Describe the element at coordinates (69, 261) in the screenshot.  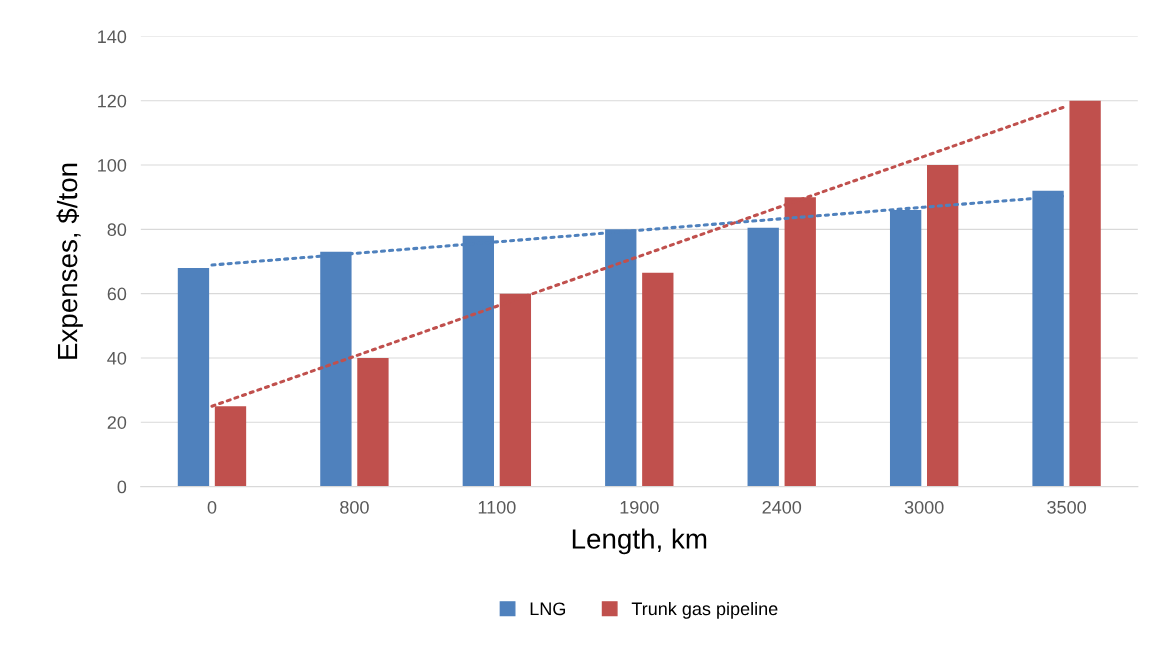
I see `y-axis-title: Expenses, $/ton` at that location.